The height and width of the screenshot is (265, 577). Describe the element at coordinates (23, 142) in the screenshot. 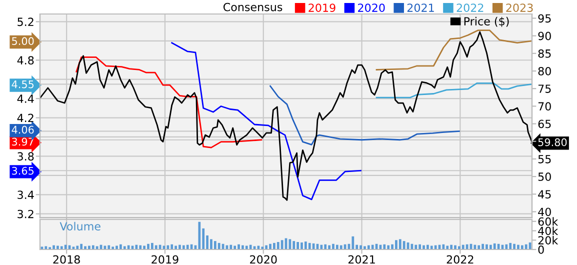

I see `y-tick-label: 3.97` at that location.